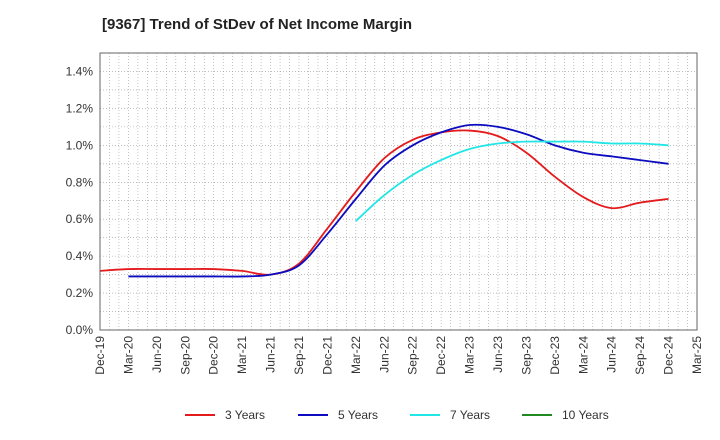 The image size is (720, 440). What do you see at coordinates (470, 355) in the screenshot?
I see `x-tick-label: Mar-23` at bounding box center [470, 355].